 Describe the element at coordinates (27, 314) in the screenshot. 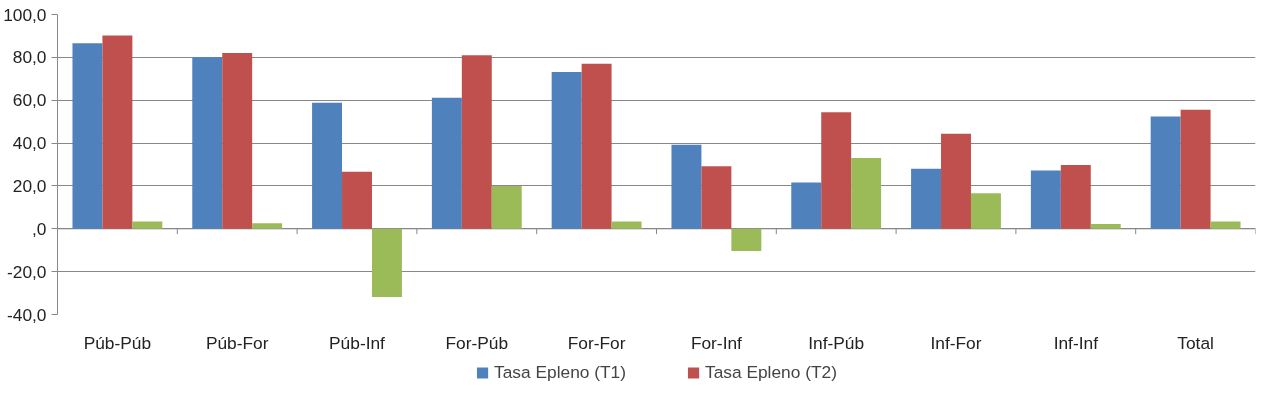

I see `y-tick-label: -40,0` at that location.